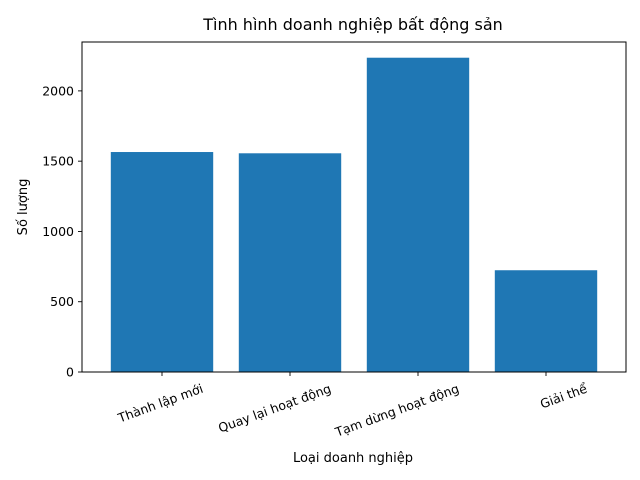 The width and height of the screenshot is (640, 480). I want to click on y-tick-label: 500, so click(62, 301).